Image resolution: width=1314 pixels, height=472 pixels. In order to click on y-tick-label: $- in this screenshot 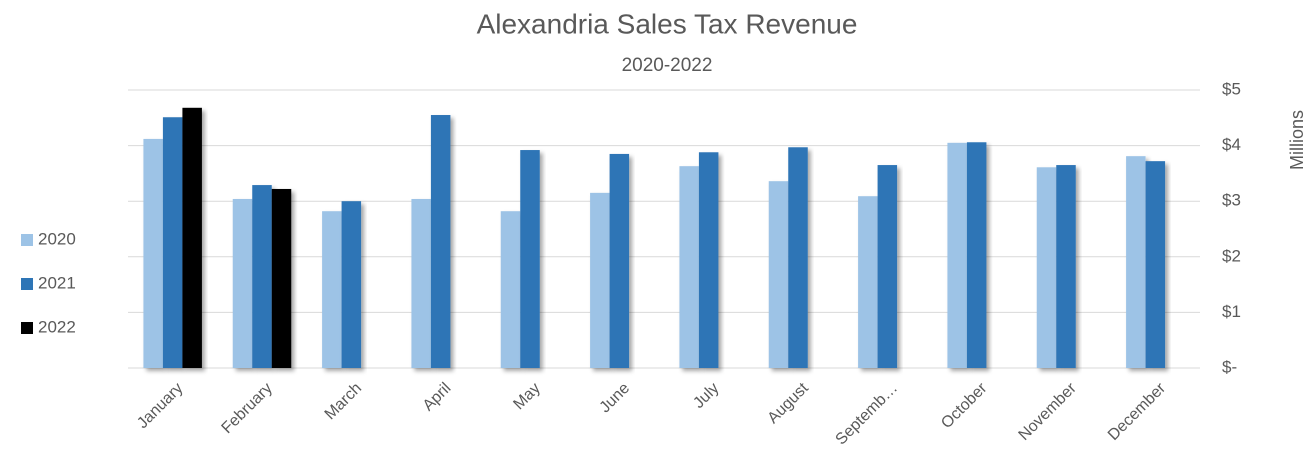, I will do `click(1229, 366)`.